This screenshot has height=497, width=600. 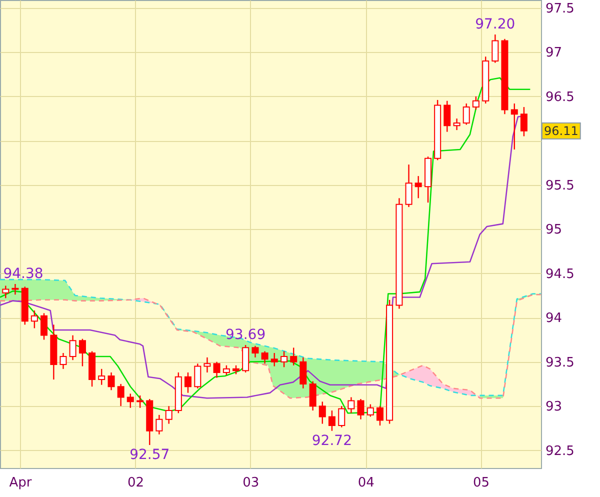 I want to click on y-tick-label: 97, so click(x=554, y=53).